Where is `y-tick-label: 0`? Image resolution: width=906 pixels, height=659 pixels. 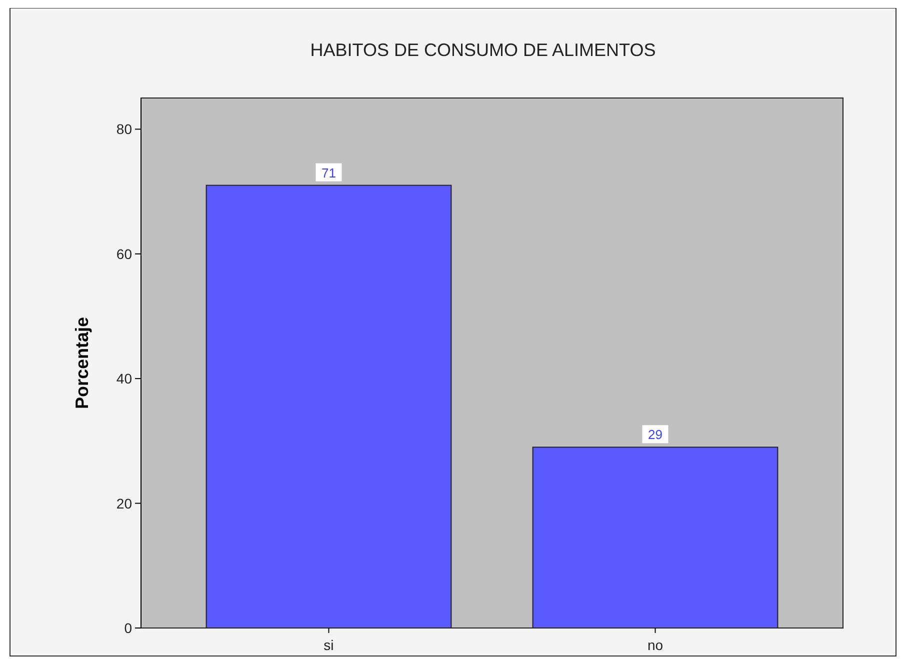 y-tick-label: 0 is located at coordinates (128, 628).